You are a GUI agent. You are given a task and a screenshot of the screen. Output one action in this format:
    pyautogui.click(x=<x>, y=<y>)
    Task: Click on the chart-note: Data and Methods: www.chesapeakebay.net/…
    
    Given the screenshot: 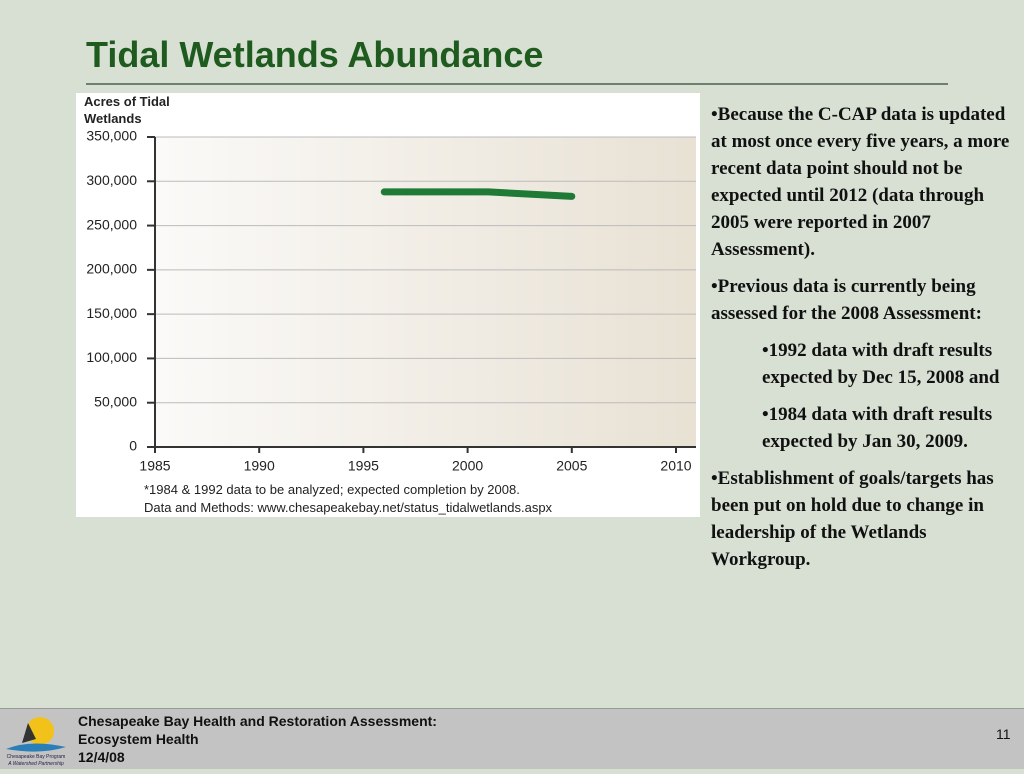 What is the action you would take?
    pyautogui.click(x=348, y=507)
    